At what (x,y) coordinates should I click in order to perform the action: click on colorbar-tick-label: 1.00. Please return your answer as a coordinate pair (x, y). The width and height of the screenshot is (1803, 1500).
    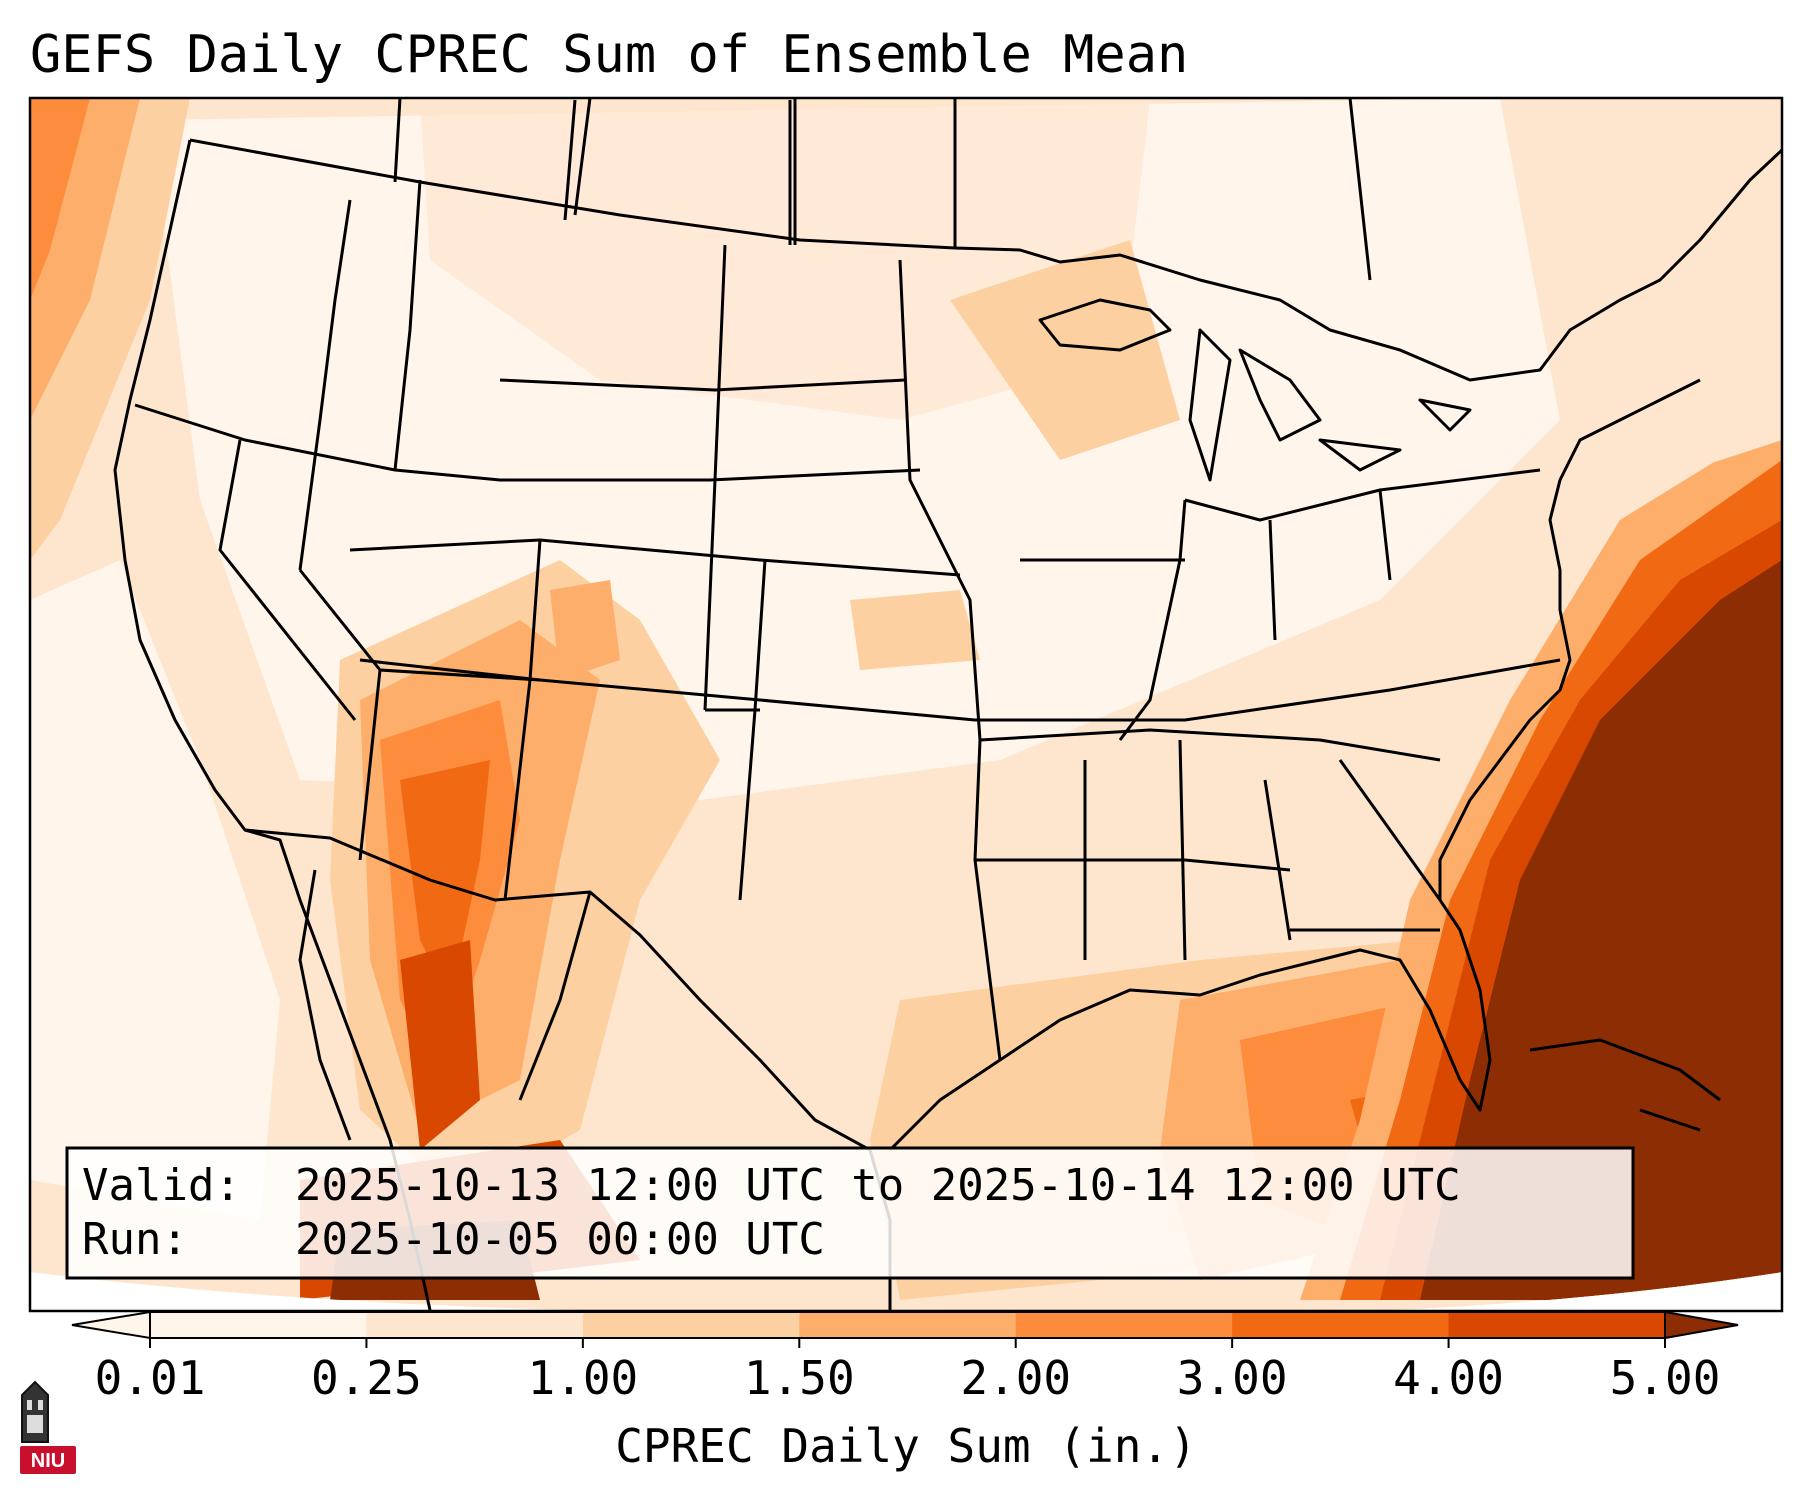
    Looking at the image, I should click on (582, 1378).